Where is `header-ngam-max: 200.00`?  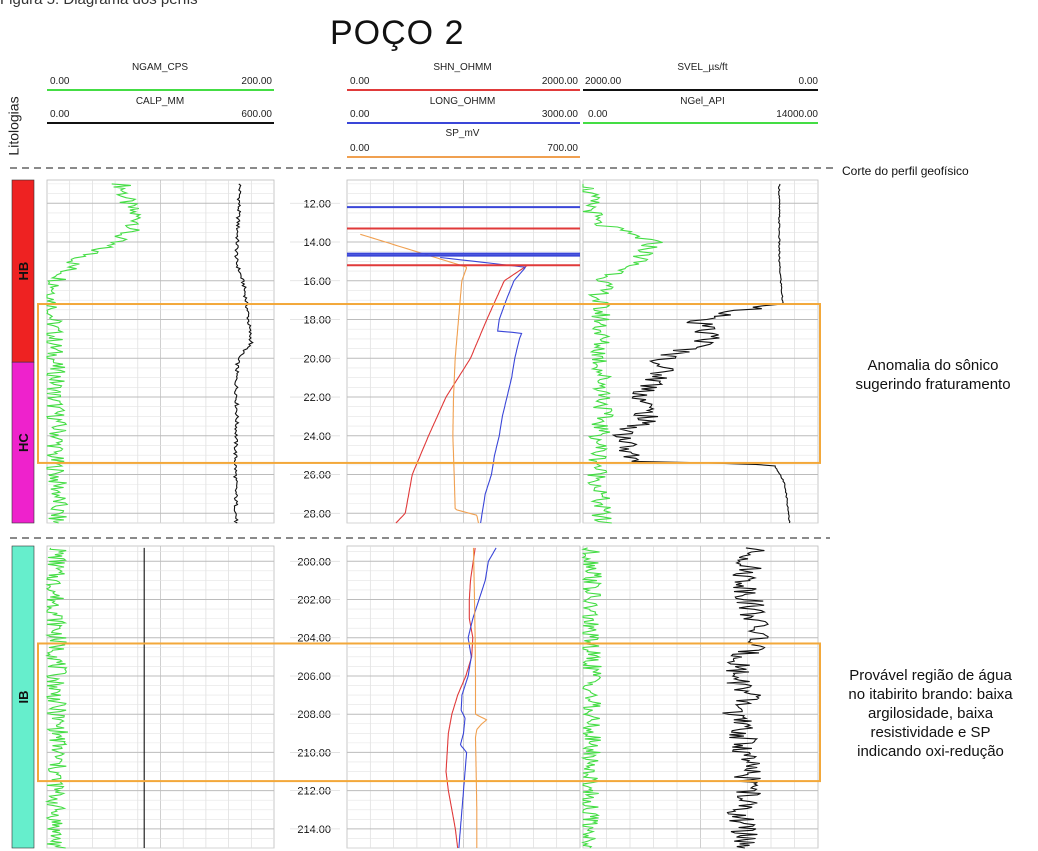
header-ngam-max: 200.00 is located at coordinates (256, 81).